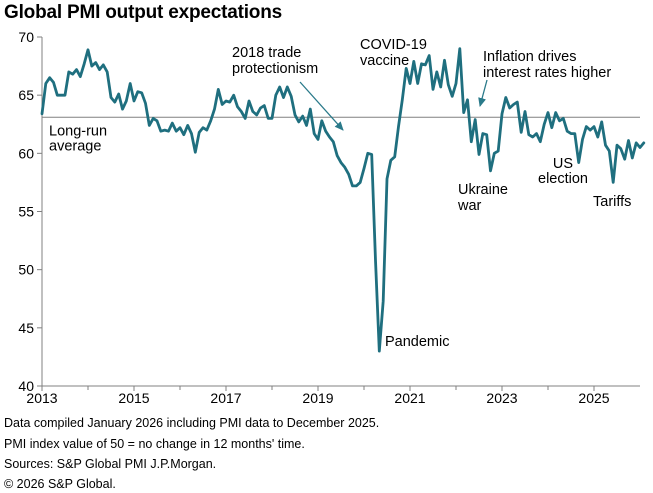  What do you see at coordinates (612, 202) in the screenshot?
I see `annotation-tariffs: Tariffs` at bounding box center [612, 202].